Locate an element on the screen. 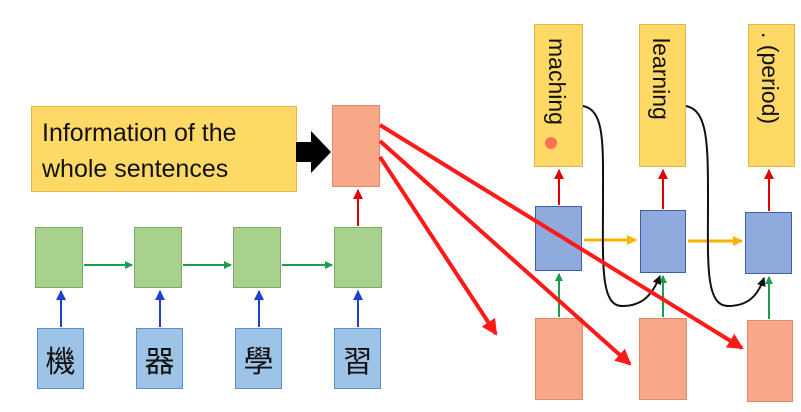 The width and height of the screenshot is (801, 412). input-token-box: 器 is located at coordinates (159, 358).